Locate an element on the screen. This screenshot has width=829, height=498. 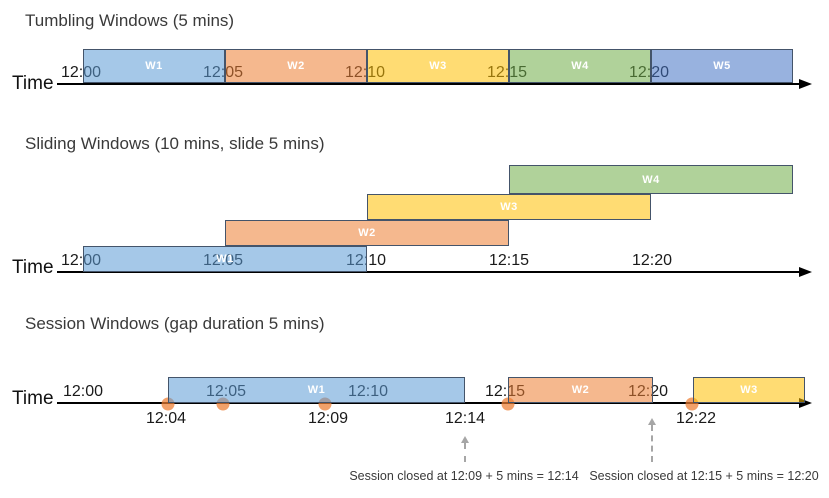
sliding-tick-1220: 12:20 is located at coordinates (652, 260).